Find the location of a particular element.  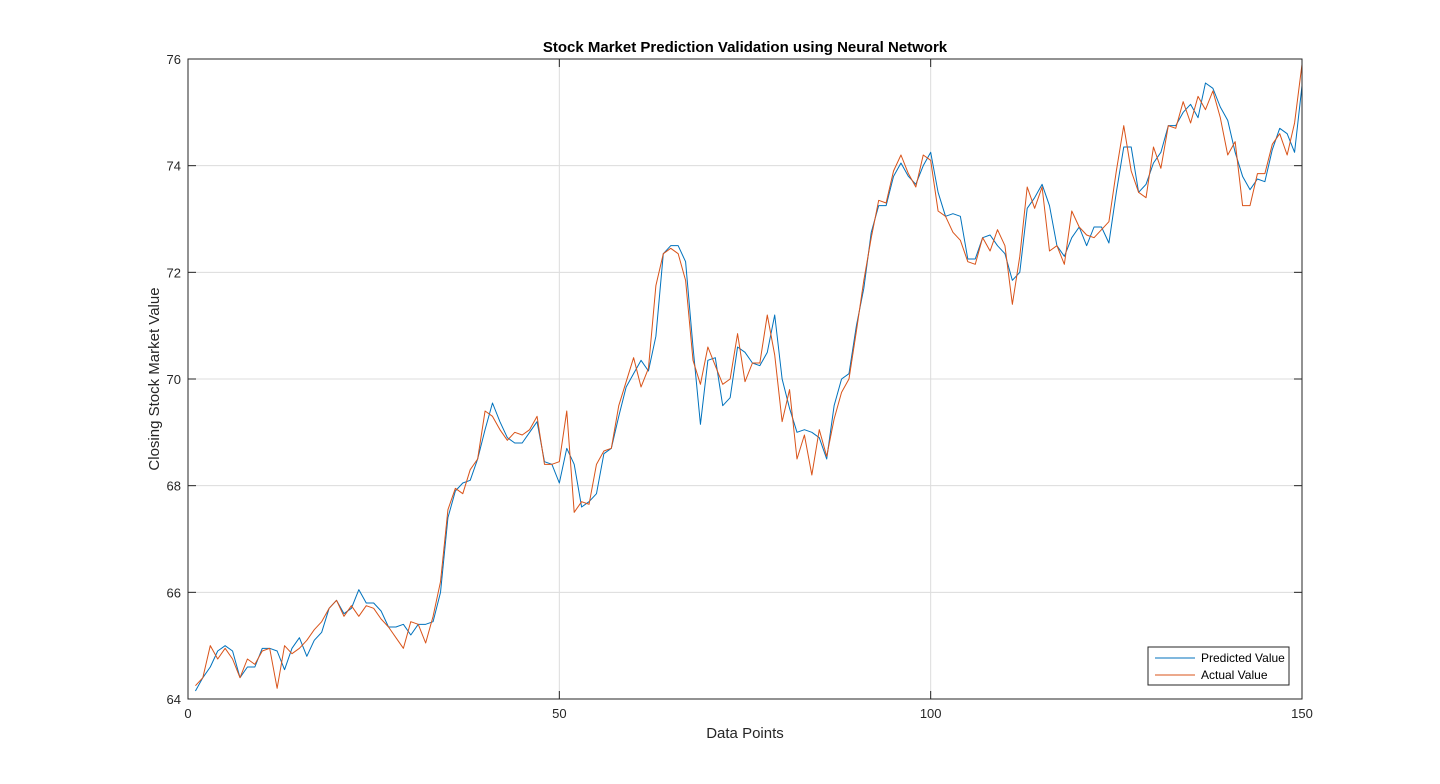

legend-label-actual: Actual Value is located at coordinates (1234, 675).